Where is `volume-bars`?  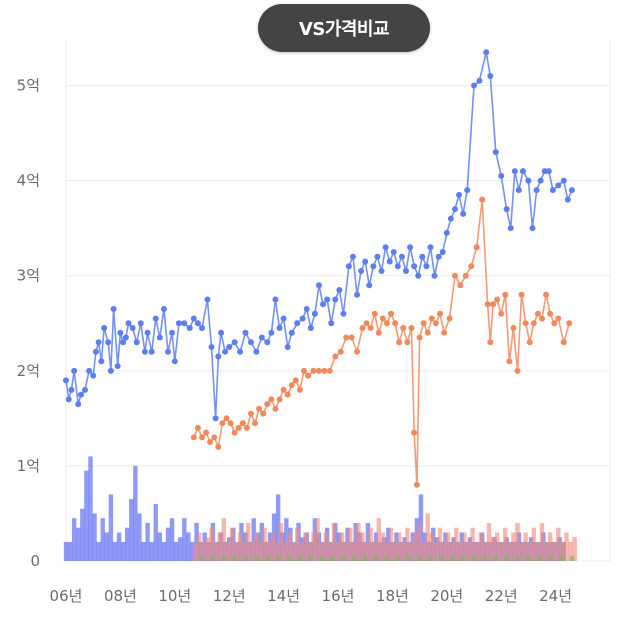
volume-bars is located at coordinates (320, 508).